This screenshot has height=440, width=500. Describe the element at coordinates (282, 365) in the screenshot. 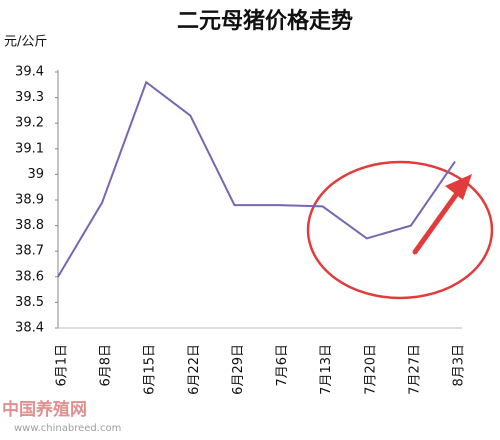

I see `x-tick-label: 7月6日` at that location.